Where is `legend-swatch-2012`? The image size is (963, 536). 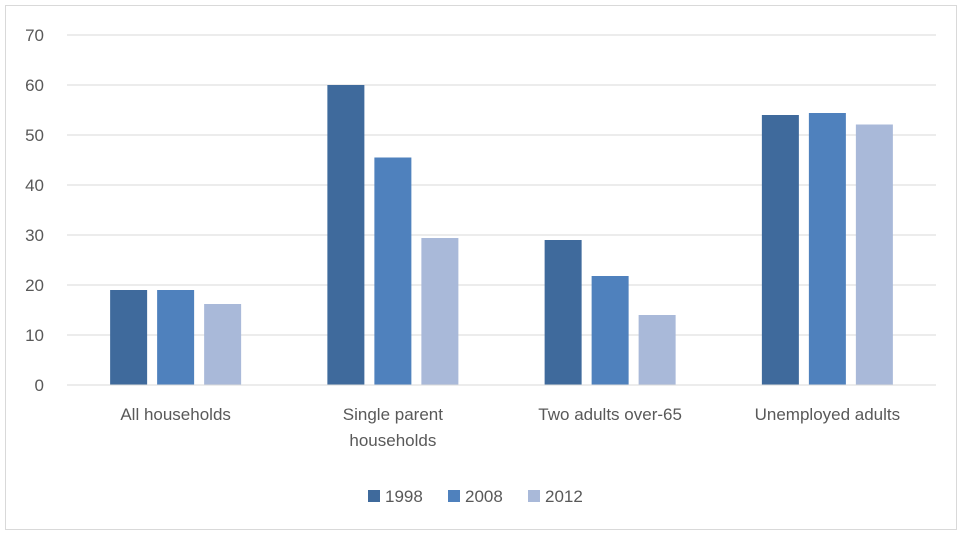 legend-swatch-2012 is located at coordinates (534, 496).